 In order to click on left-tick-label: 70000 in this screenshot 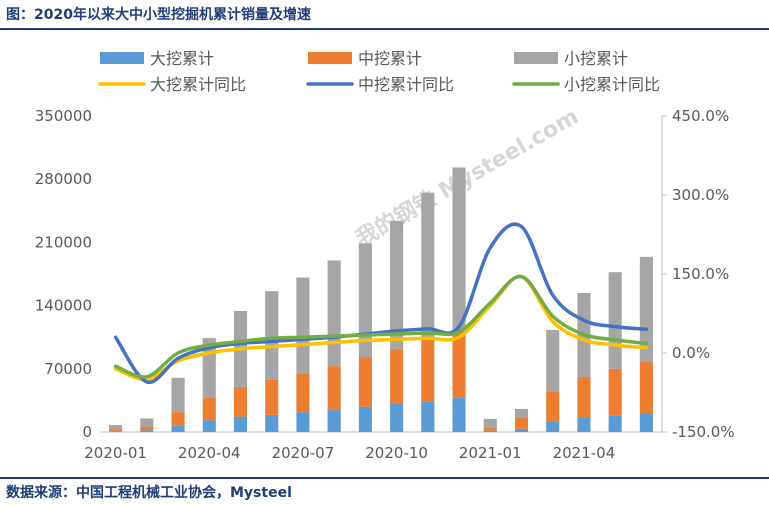, I will do `click(68, 369)`.